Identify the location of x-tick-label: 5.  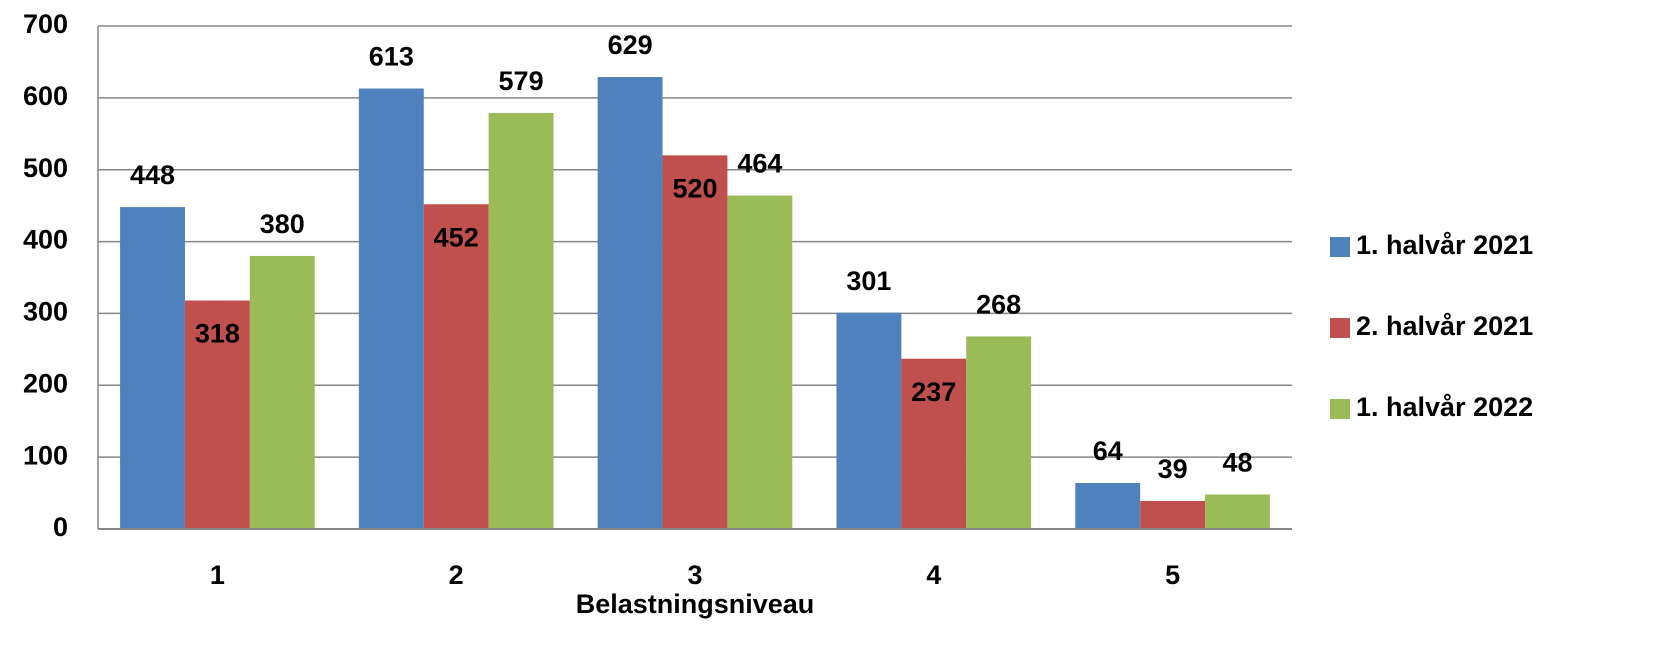
(1172, 575).